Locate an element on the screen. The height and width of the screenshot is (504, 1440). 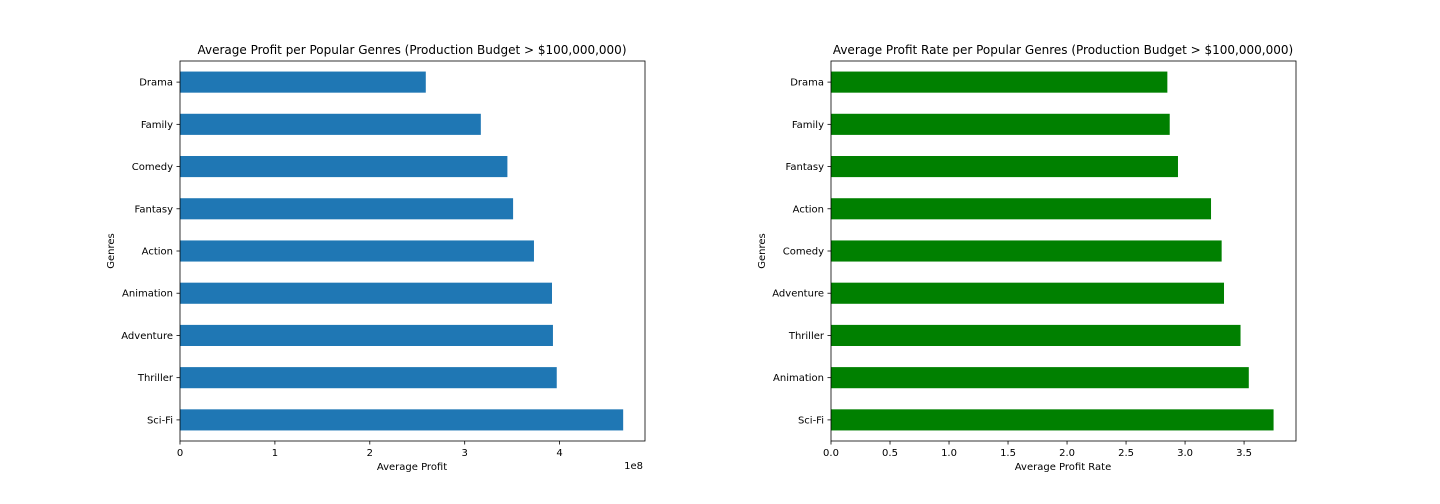
x-axis-ticks: 0 1 2 3 4 is located at coordinates (370, 450).